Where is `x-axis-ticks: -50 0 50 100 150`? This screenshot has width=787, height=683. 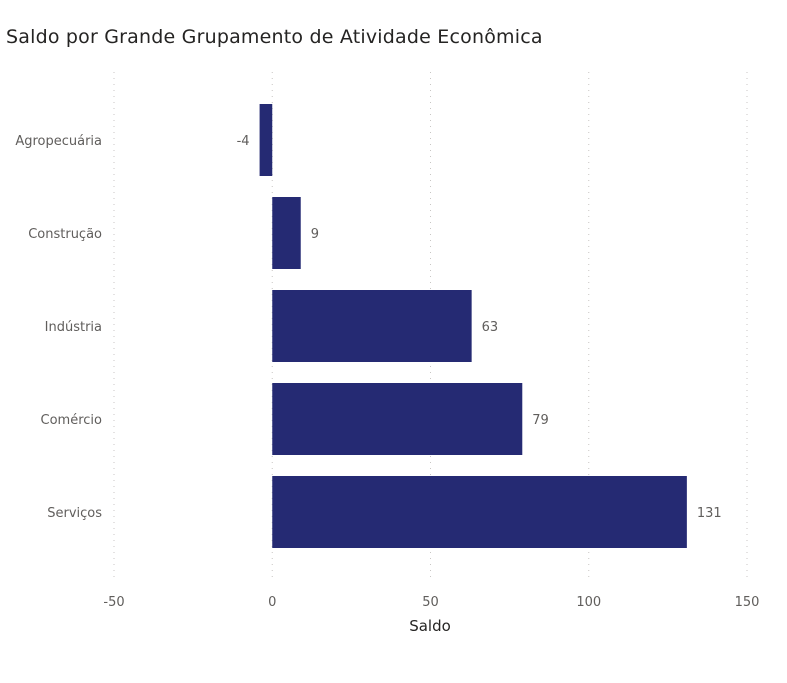
x-axis-ticks: -50 0 50 100 150 is located at coordinates (431, 602).